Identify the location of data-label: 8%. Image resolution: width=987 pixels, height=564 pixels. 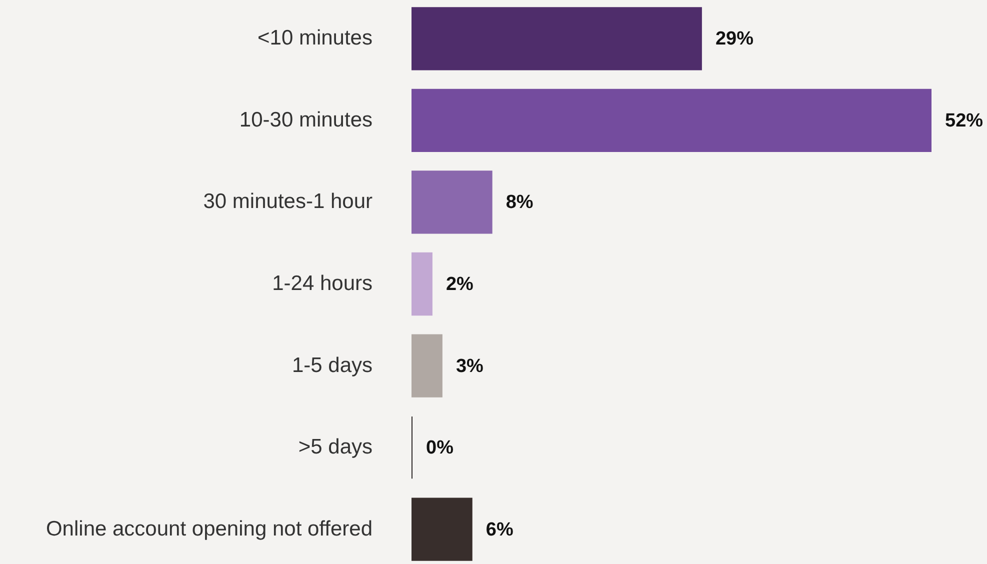
(520, 203).